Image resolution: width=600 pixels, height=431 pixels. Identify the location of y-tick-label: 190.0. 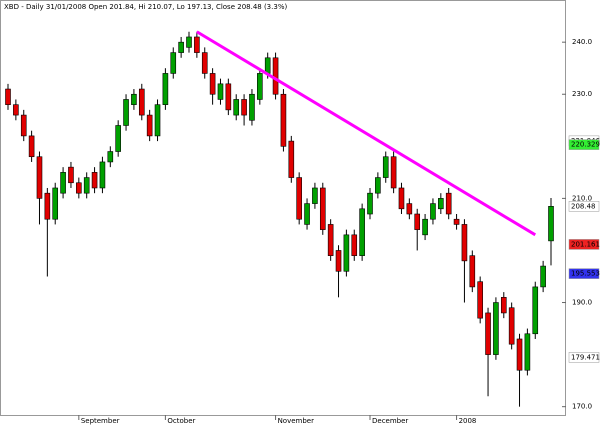
(582, 303).